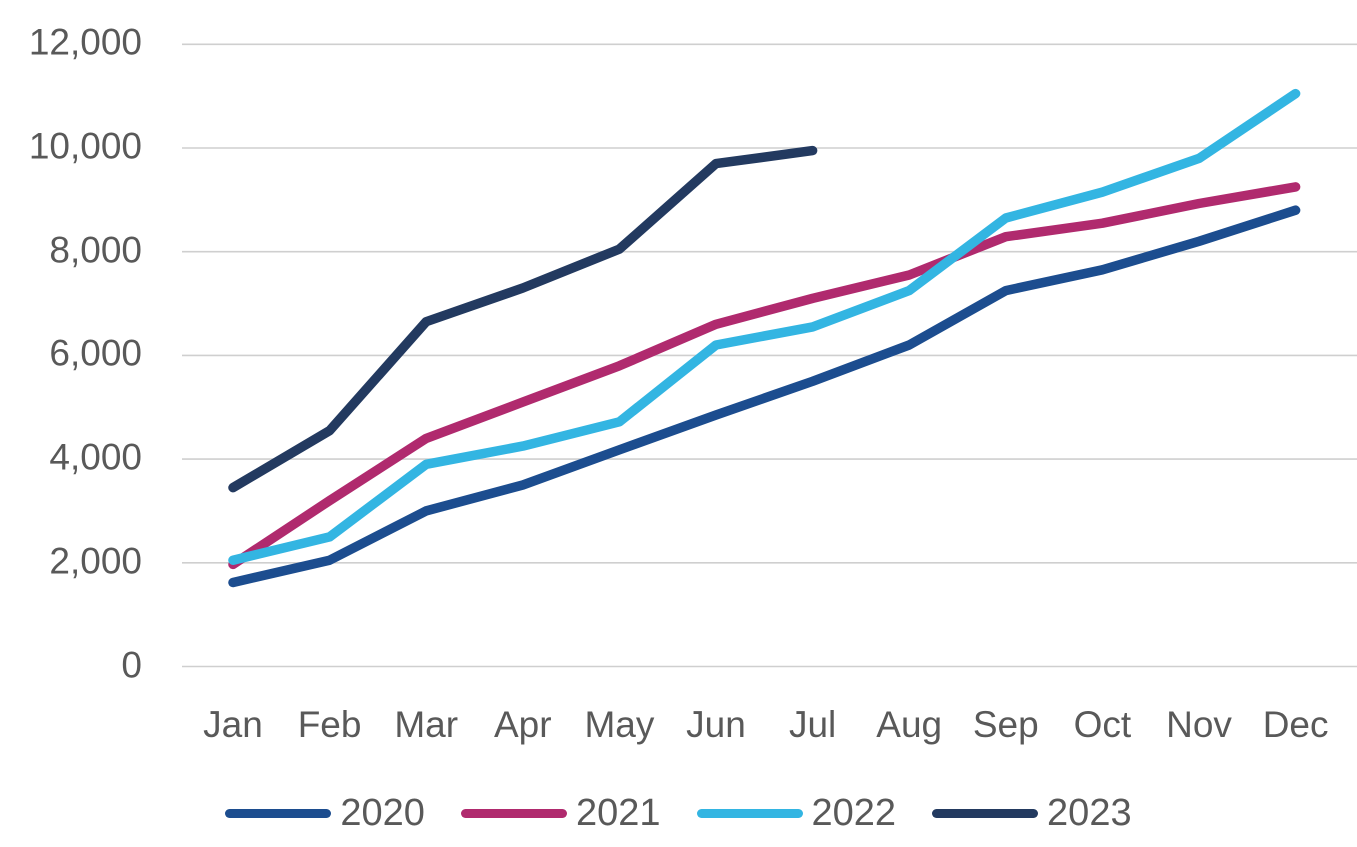 The width and height of the screenshot is (1357, 847). What do you see at coordinates (95, 250) in the screenshot?
I see `y-axis-tick-label: 8,000` at bounding box center [95, 250].